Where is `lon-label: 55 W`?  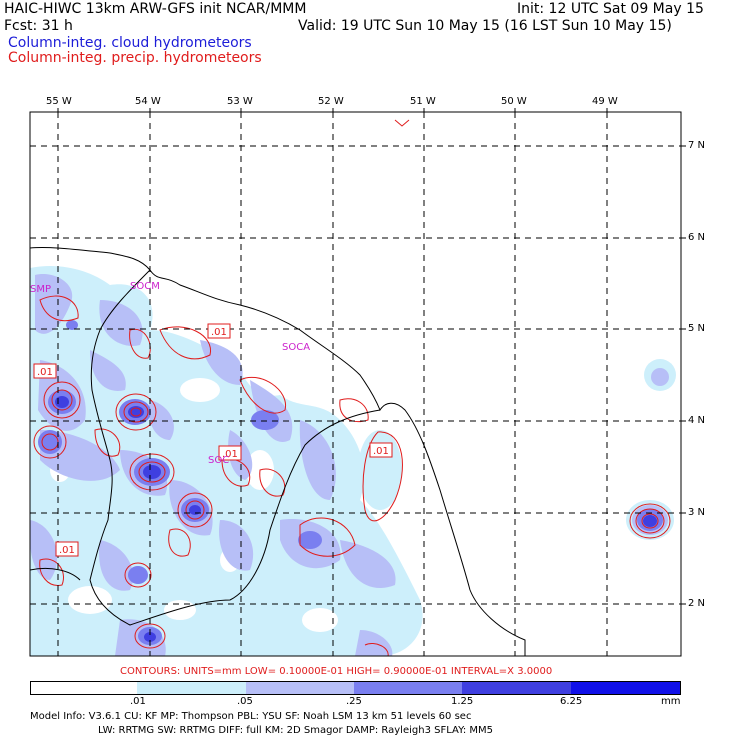 lon-label: 55 W is located at coordinates (59, 101).